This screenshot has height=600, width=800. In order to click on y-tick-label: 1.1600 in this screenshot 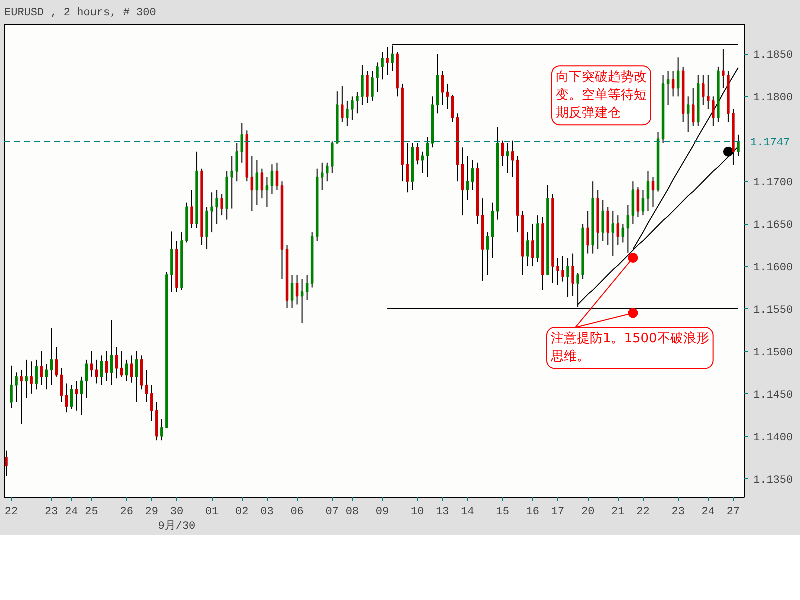, I will do `click(774, 268)`.